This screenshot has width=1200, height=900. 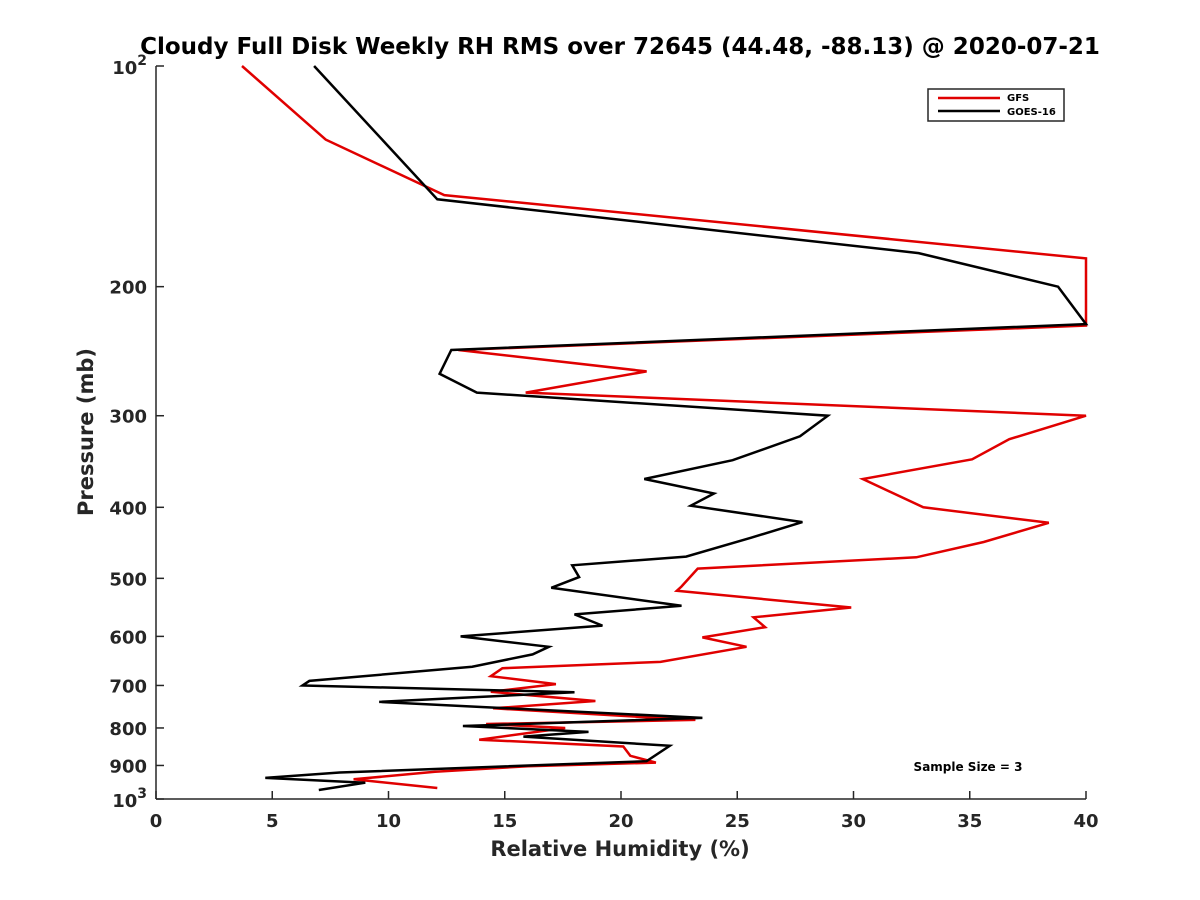 I want to click on x-tick-label: 5, so click(x=272, y=821).